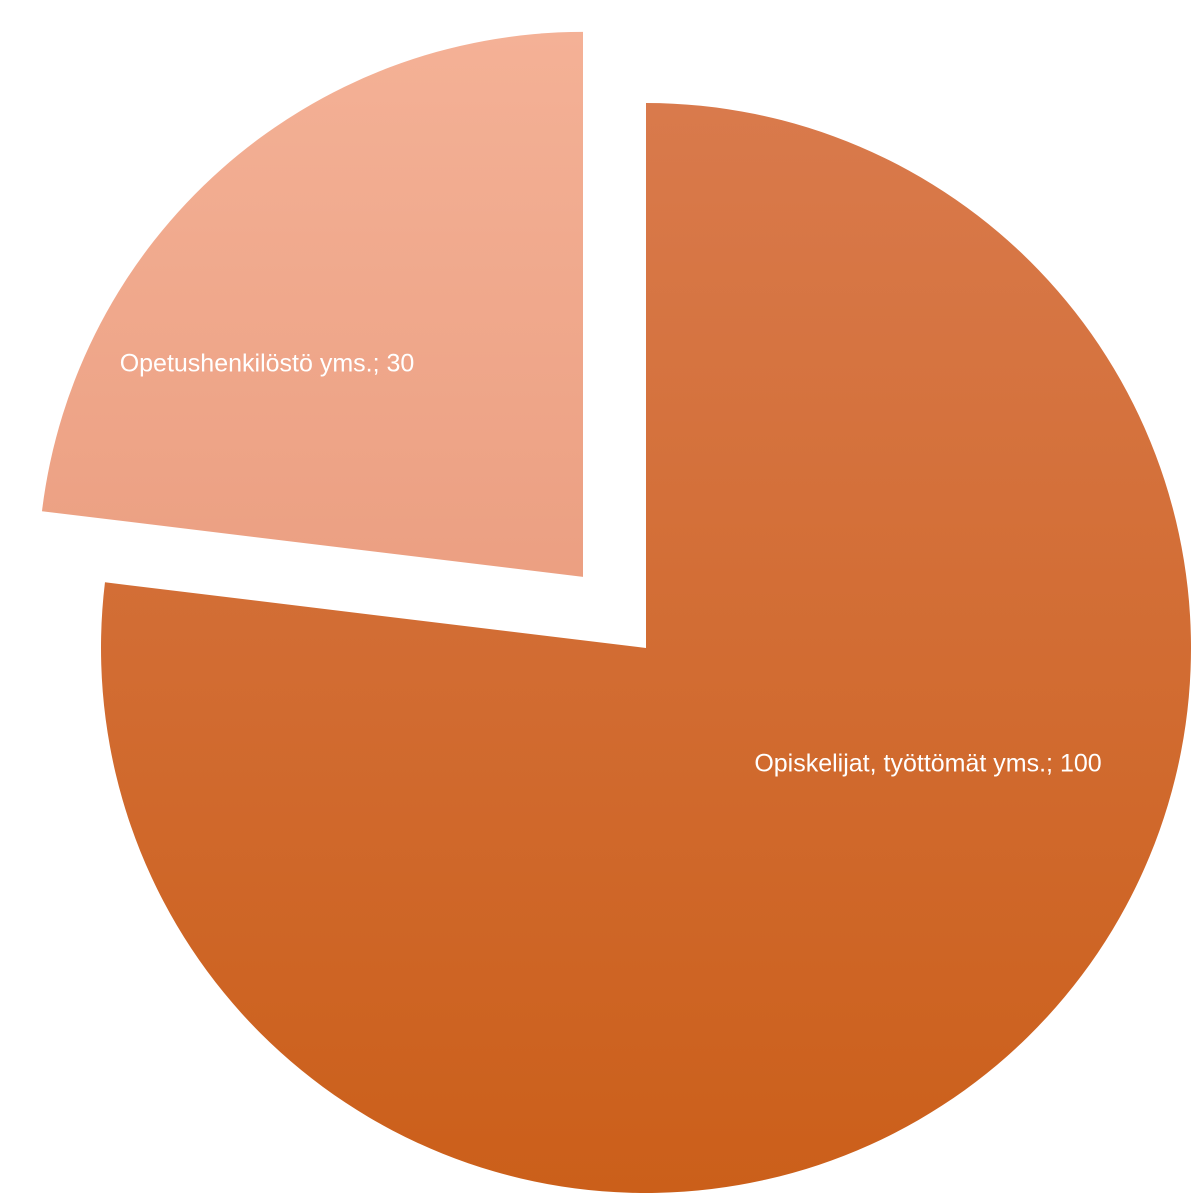  I want to click on pie-slice-label-opiskelijat: Opiskelijat, työttömät yms.; 100, so click(927, 764).